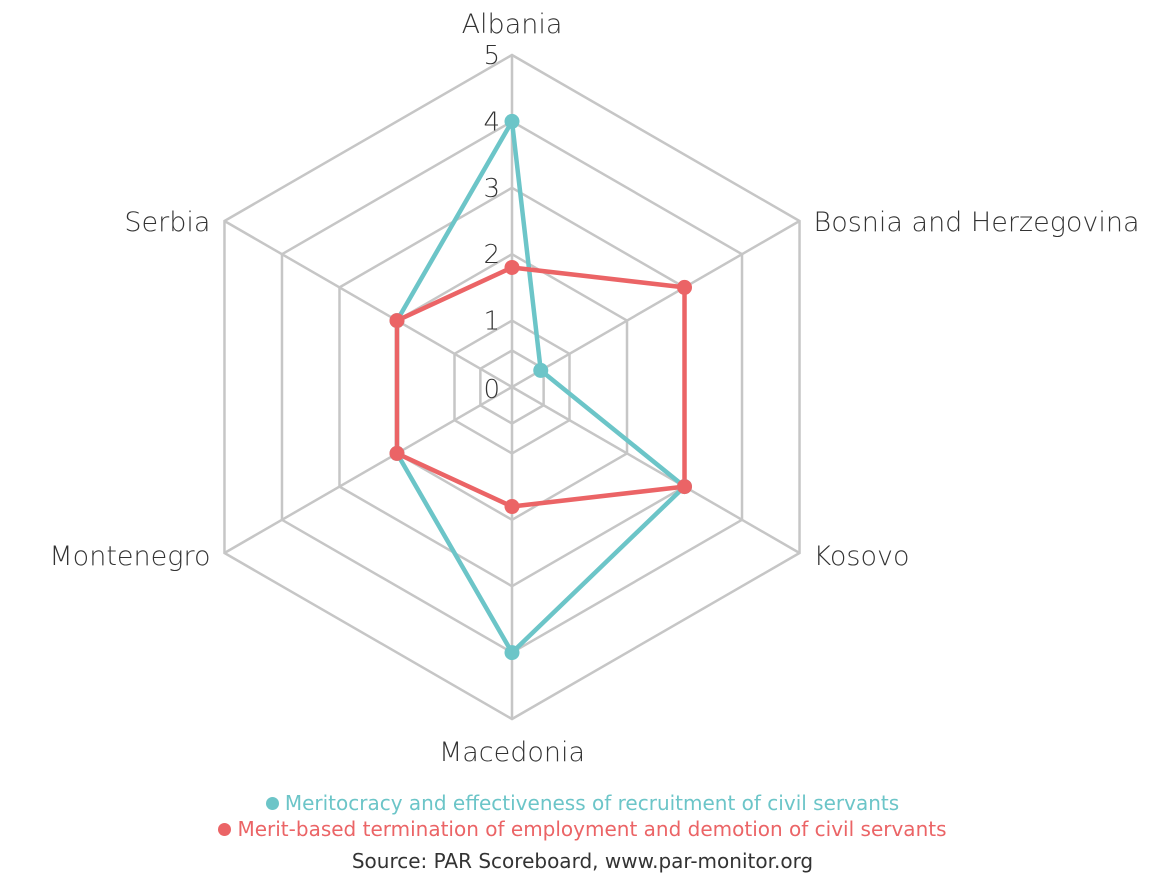  What do you see at coordinates (977, 222) in the screenshot?
I see `category-label-bosnia-and-herzegovina: Bosnia and Herzegovina` at bounding box center [977, 222].